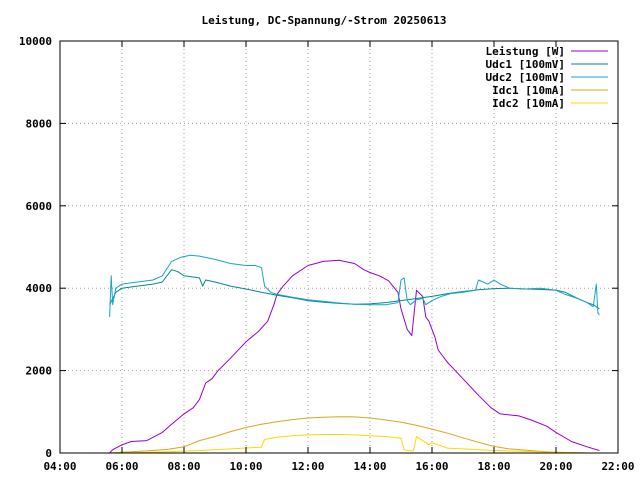 This screenshot has width=640, height=480. Describe the element at coordinates (528, 90) in the screenshot. I see `legend-label: Idc1 [10mA]` at that location.